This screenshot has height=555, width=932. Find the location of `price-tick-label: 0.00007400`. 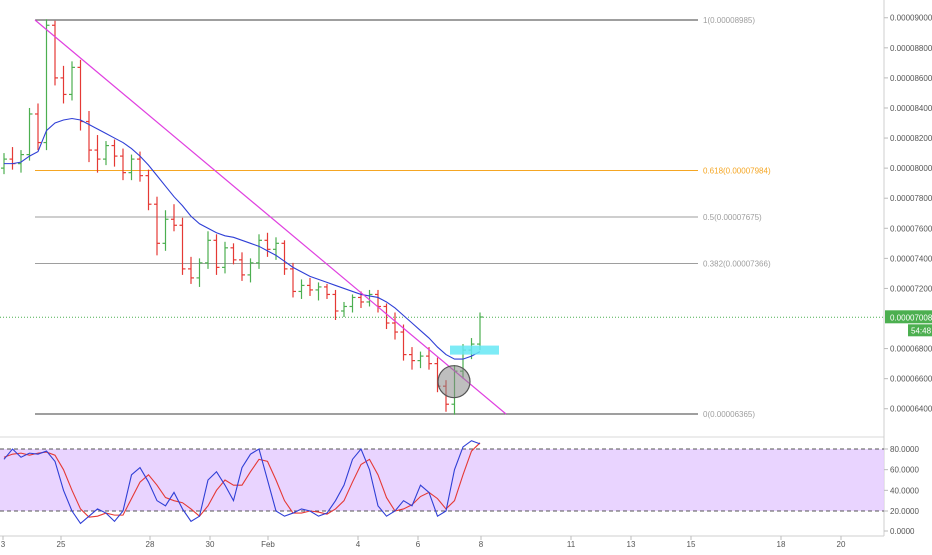

price-tick-label: 0.00007400 is located at coordinates (911, 258).